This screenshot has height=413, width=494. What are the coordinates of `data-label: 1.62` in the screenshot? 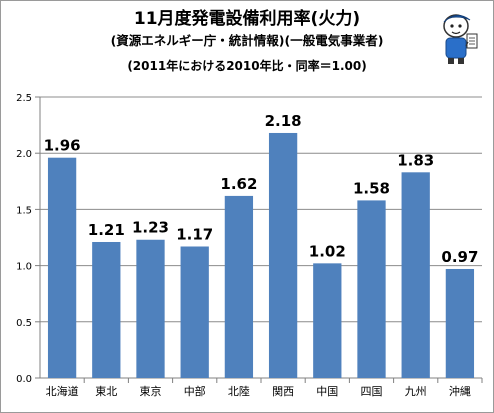 It's located at (238, 184).